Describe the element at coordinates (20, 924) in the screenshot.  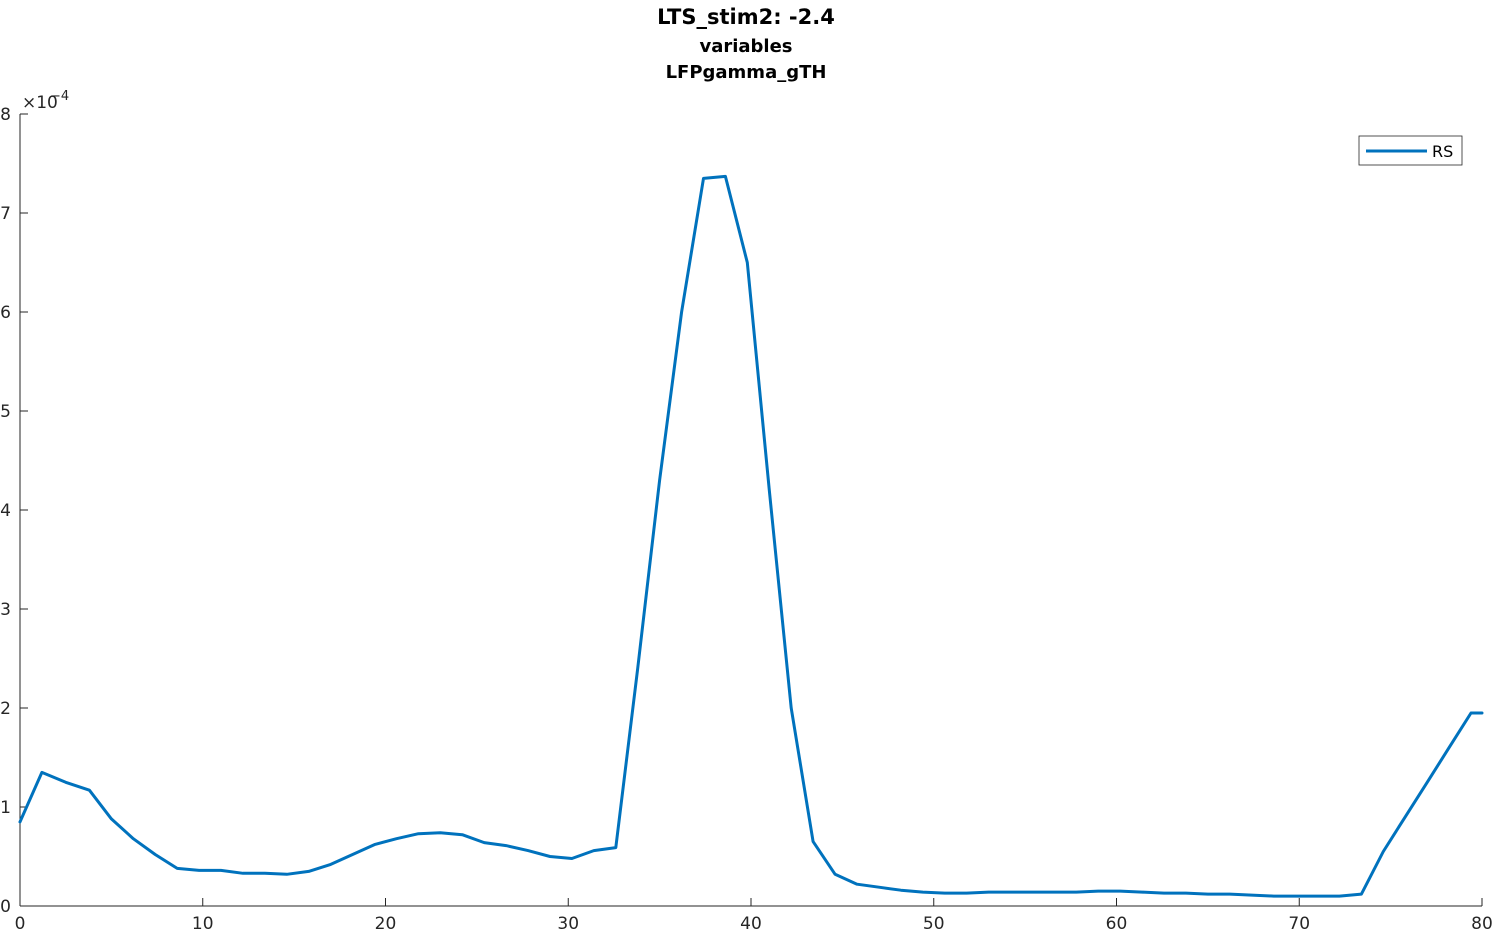
I see `x-tick-label: 0` at that location.